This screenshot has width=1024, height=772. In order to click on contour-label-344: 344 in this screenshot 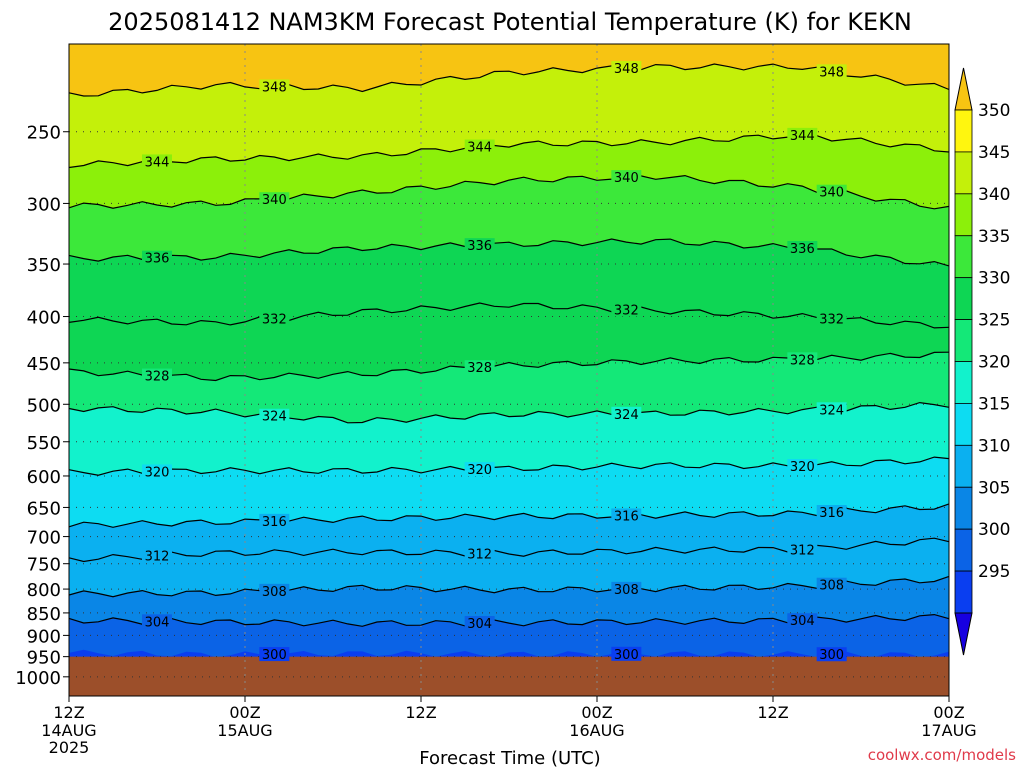, I will do `click(479, 148)`.